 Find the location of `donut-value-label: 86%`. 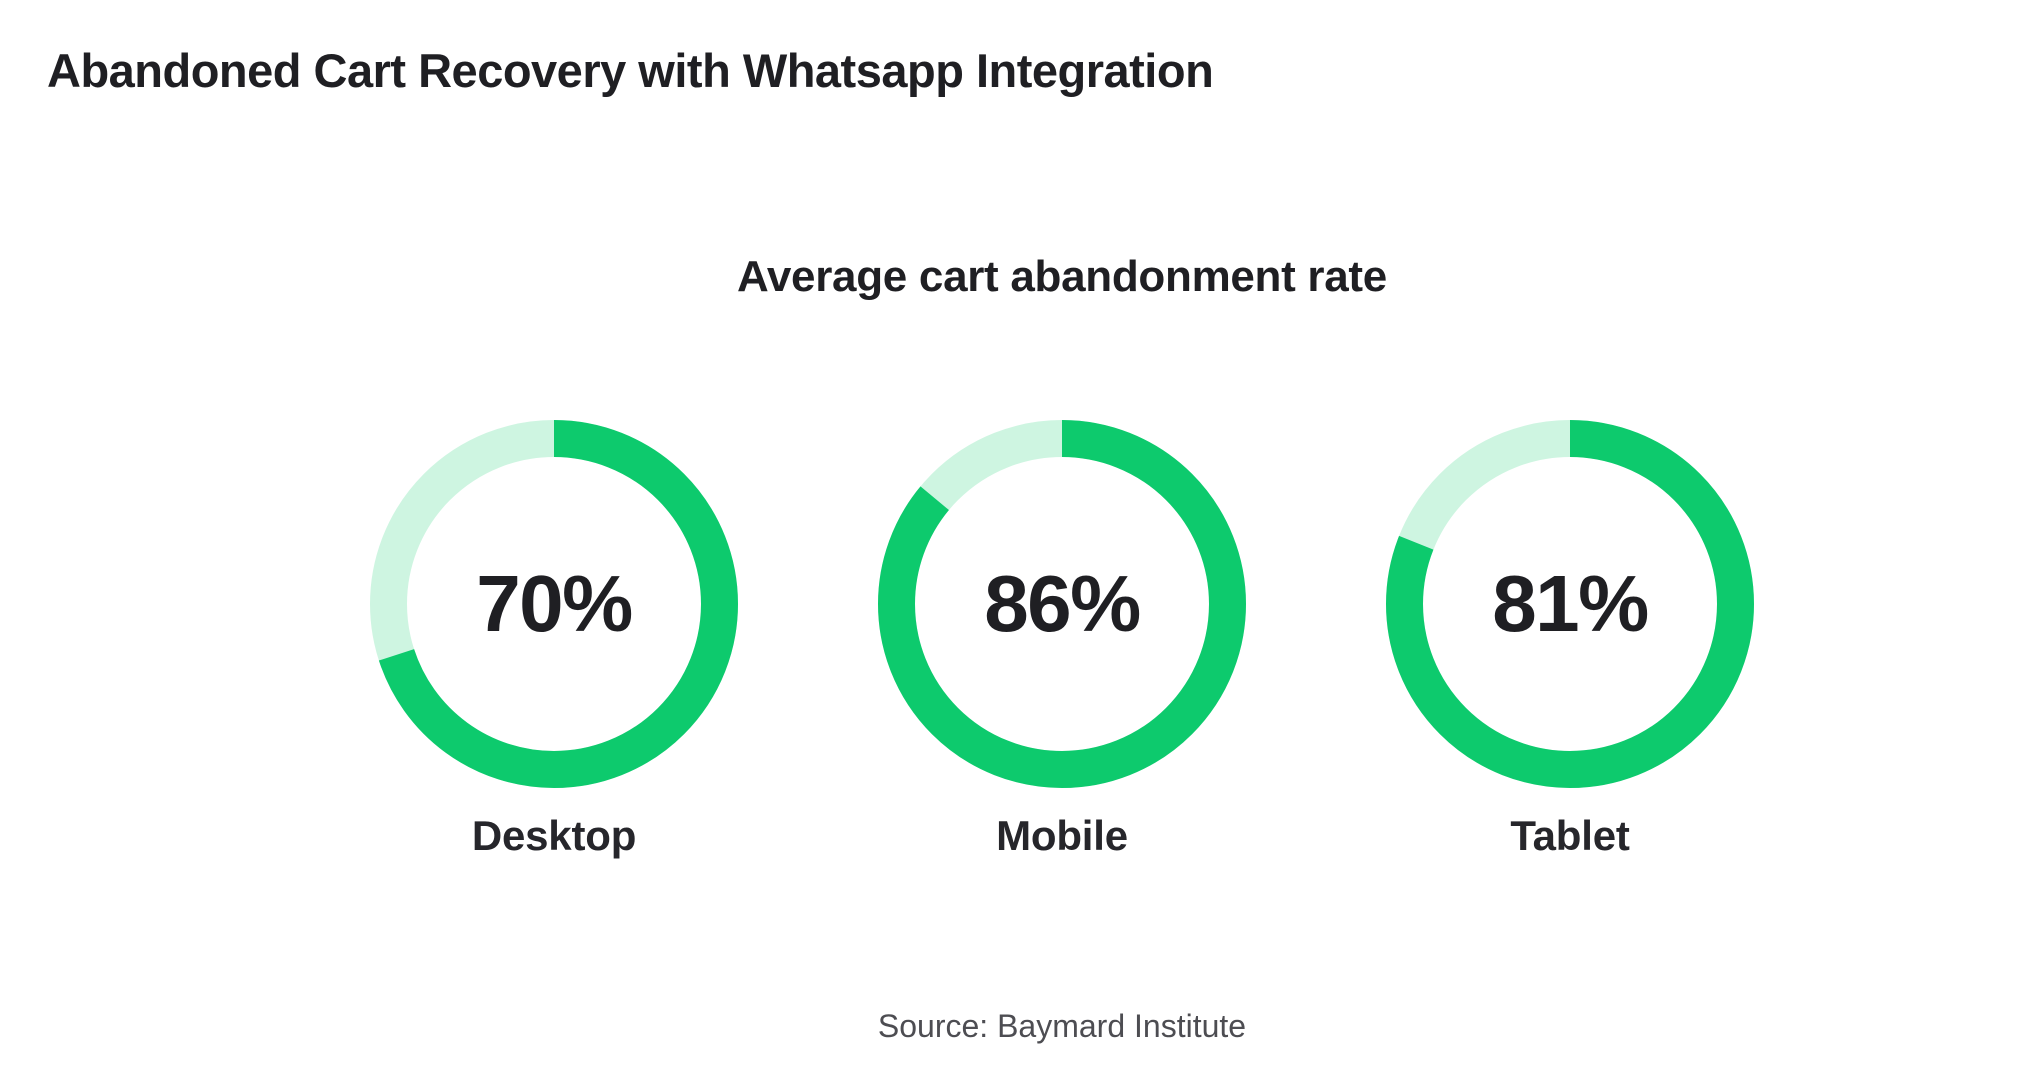

donut-value-label: 86% is located at coordinates (1062, 603).